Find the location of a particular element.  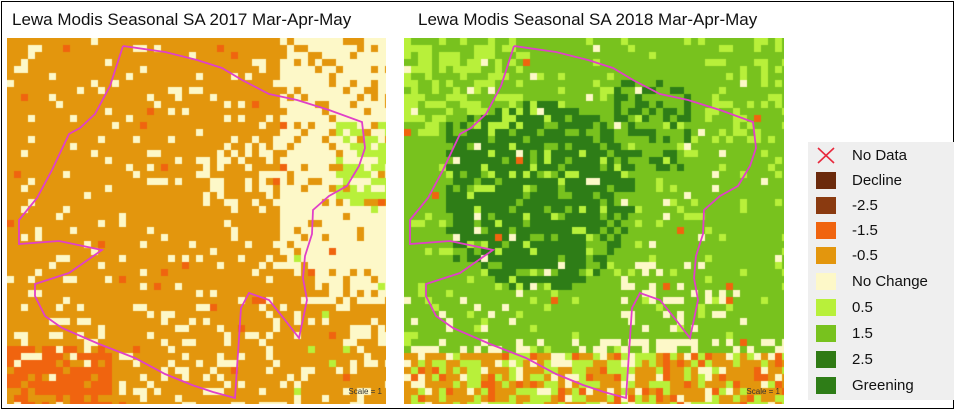

legend-item-minus-2-5: -2.5 is located at coordinates (847, 205).